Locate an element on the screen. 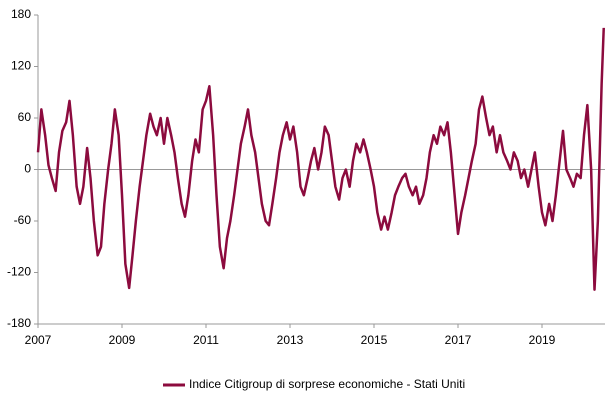  x-tick-label: 2007 is located at coordinates (38, 340).